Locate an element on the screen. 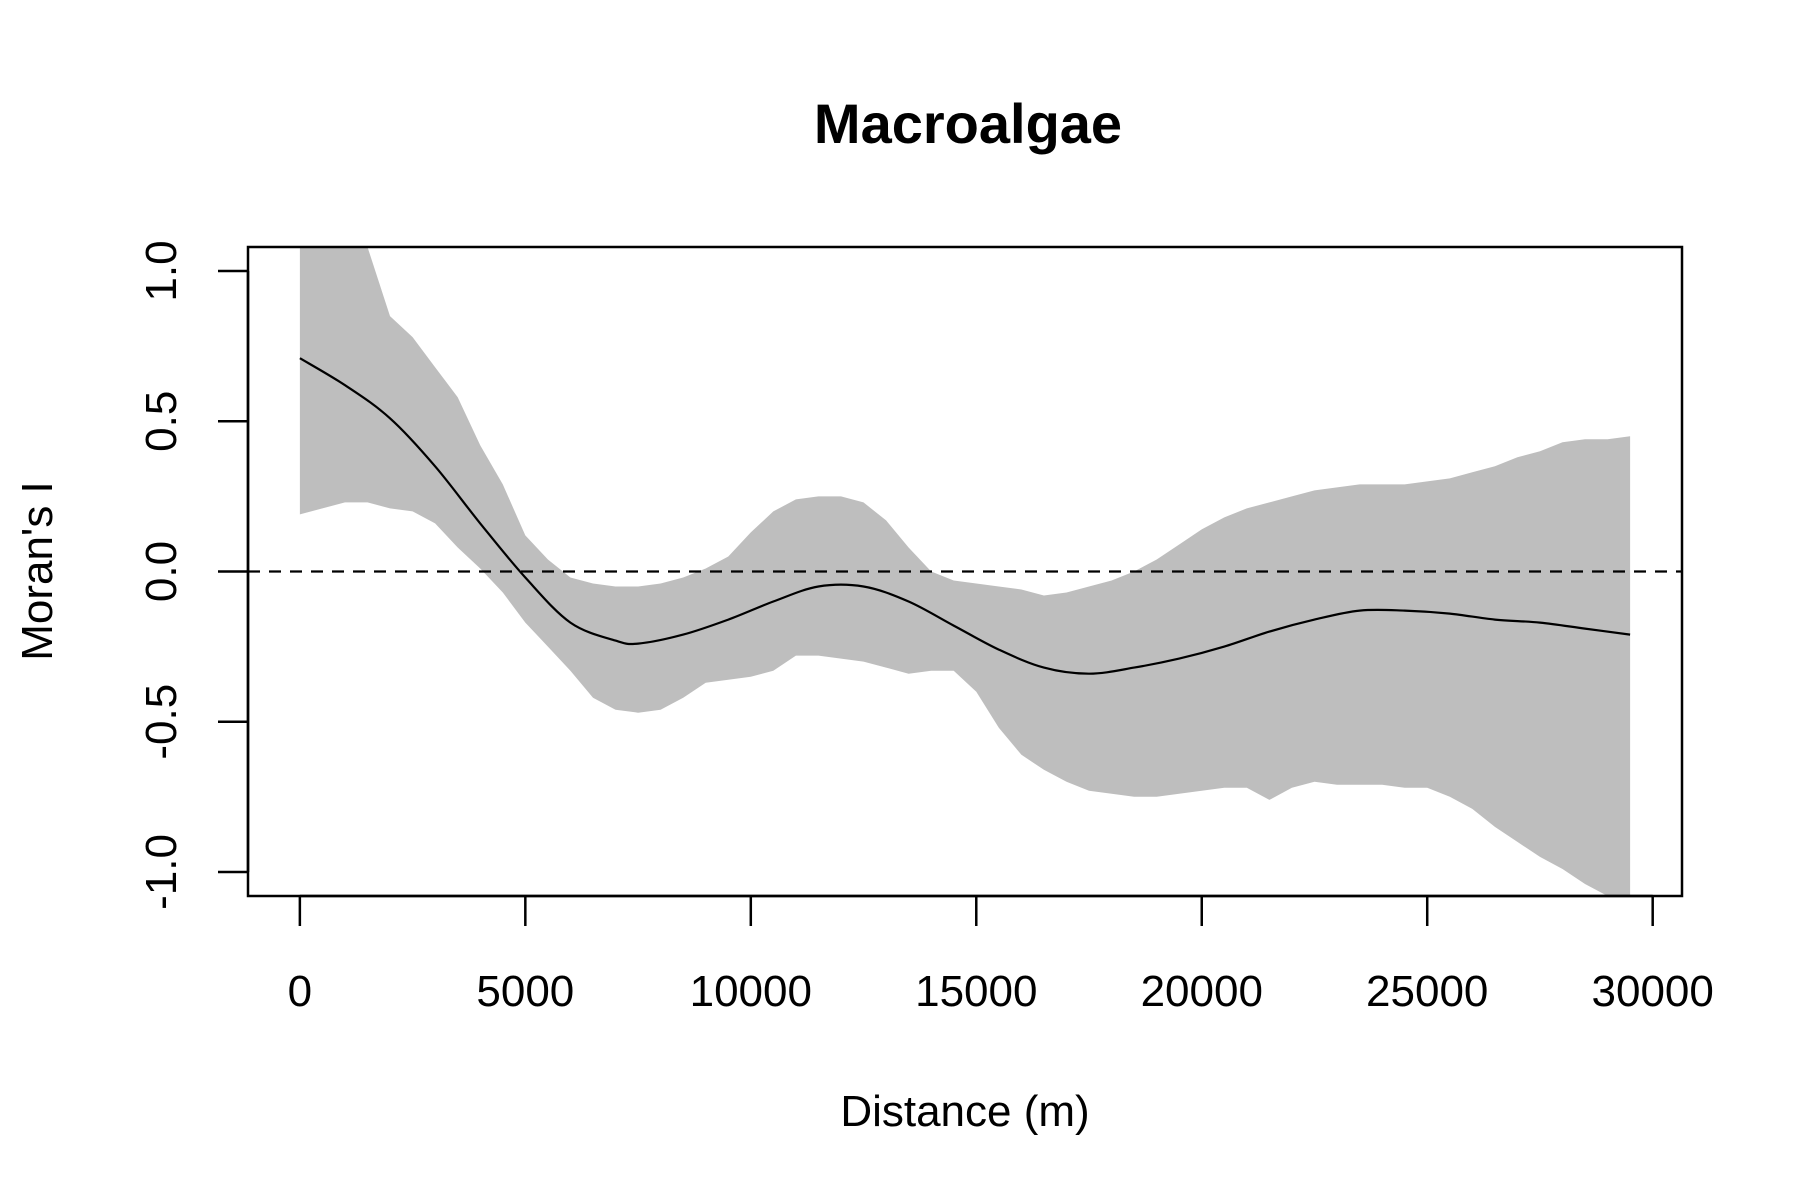 The width and height of the screenshot is (1800, 1200). x-tick-label: 20000 is located at coordinates (1202, 991).